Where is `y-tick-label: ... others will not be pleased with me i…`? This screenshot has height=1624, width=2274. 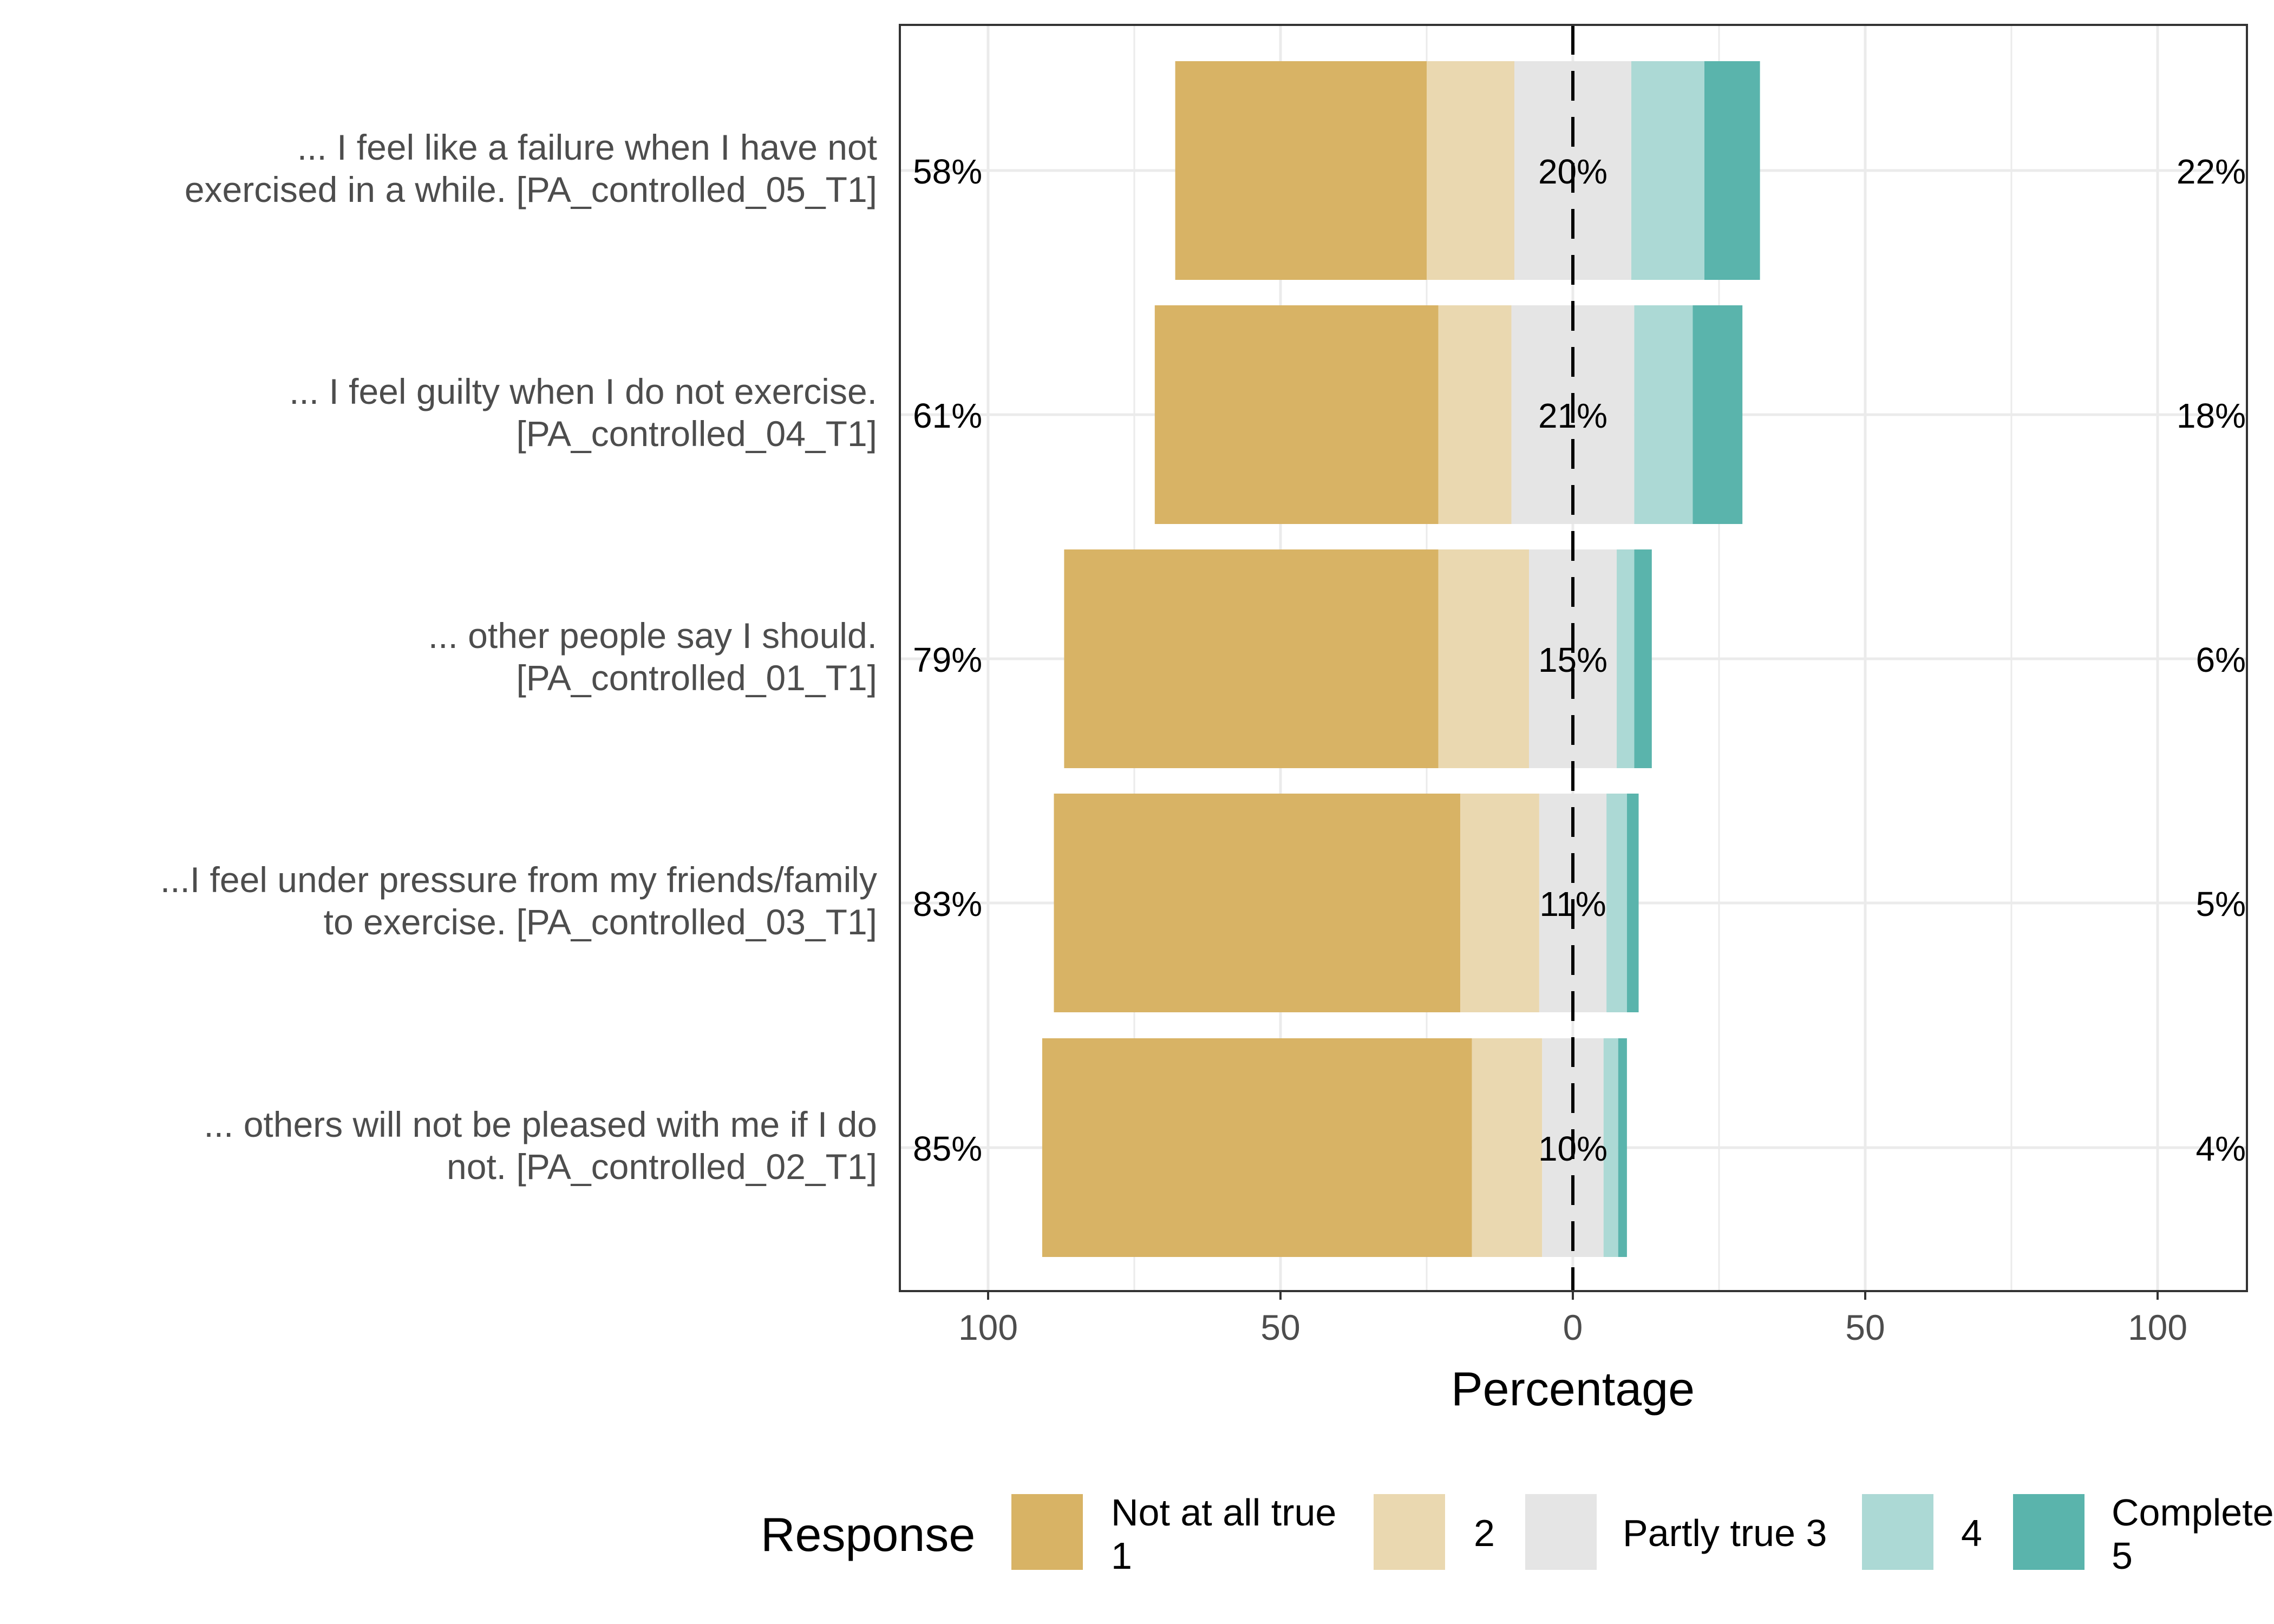
y-tick-label: ... others will not be pleased with me i… is located at coordinates (541, 1145).